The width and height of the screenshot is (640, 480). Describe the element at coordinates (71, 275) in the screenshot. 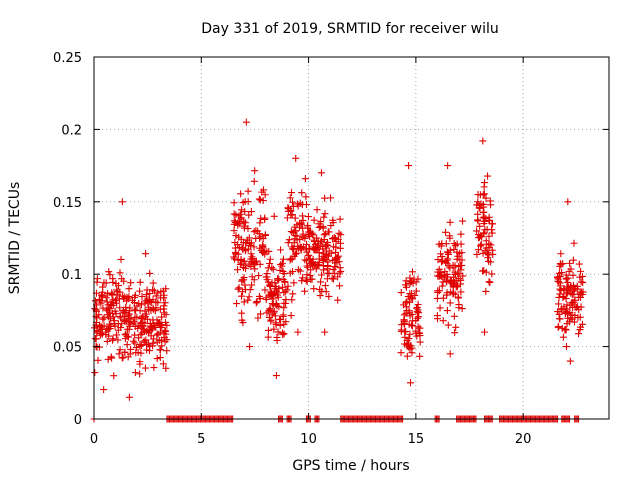

I see `y-tick-label: 0.1` at that location.